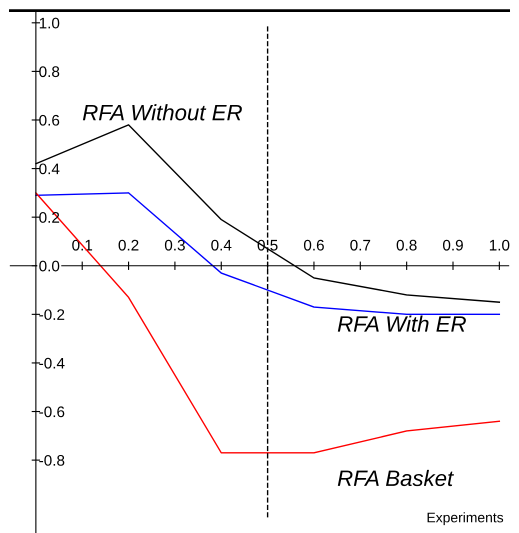 This screenshot has height=533, width=519. What do you see at coordinates (406, 245) in the screenshot?
I see `x-tick-label: 0.8` at bounding box center [406, 245].